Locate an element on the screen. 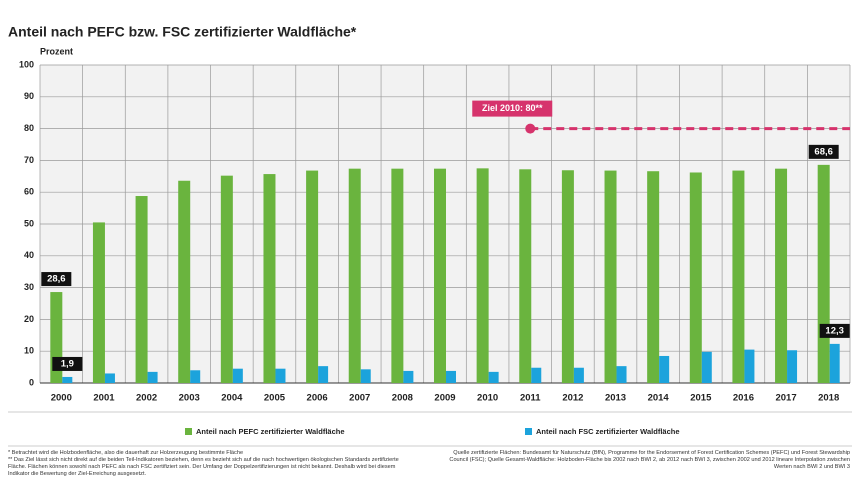 This screenshot has width=860, height=492. y-tick-label: 100 is located at coordinates (26, 64).